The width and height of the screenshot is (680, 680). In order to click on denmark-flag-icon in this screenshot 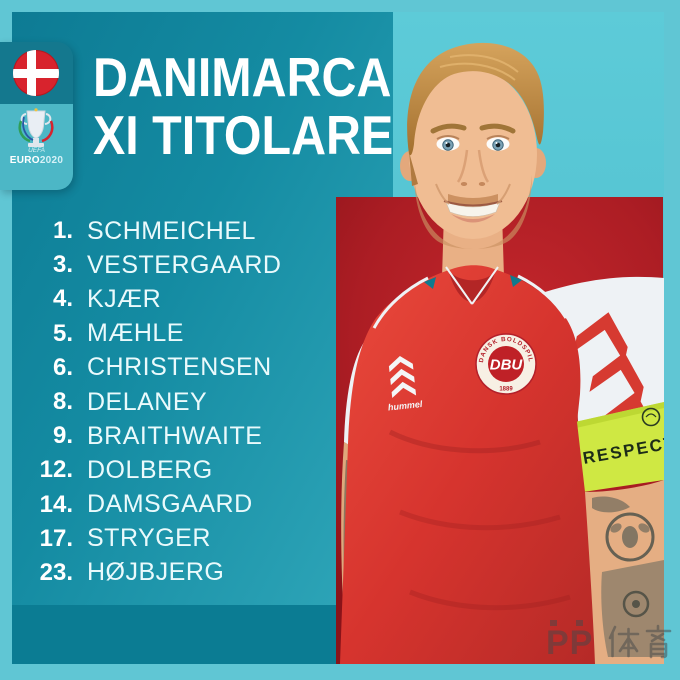, I will do `click(36, 73)`.